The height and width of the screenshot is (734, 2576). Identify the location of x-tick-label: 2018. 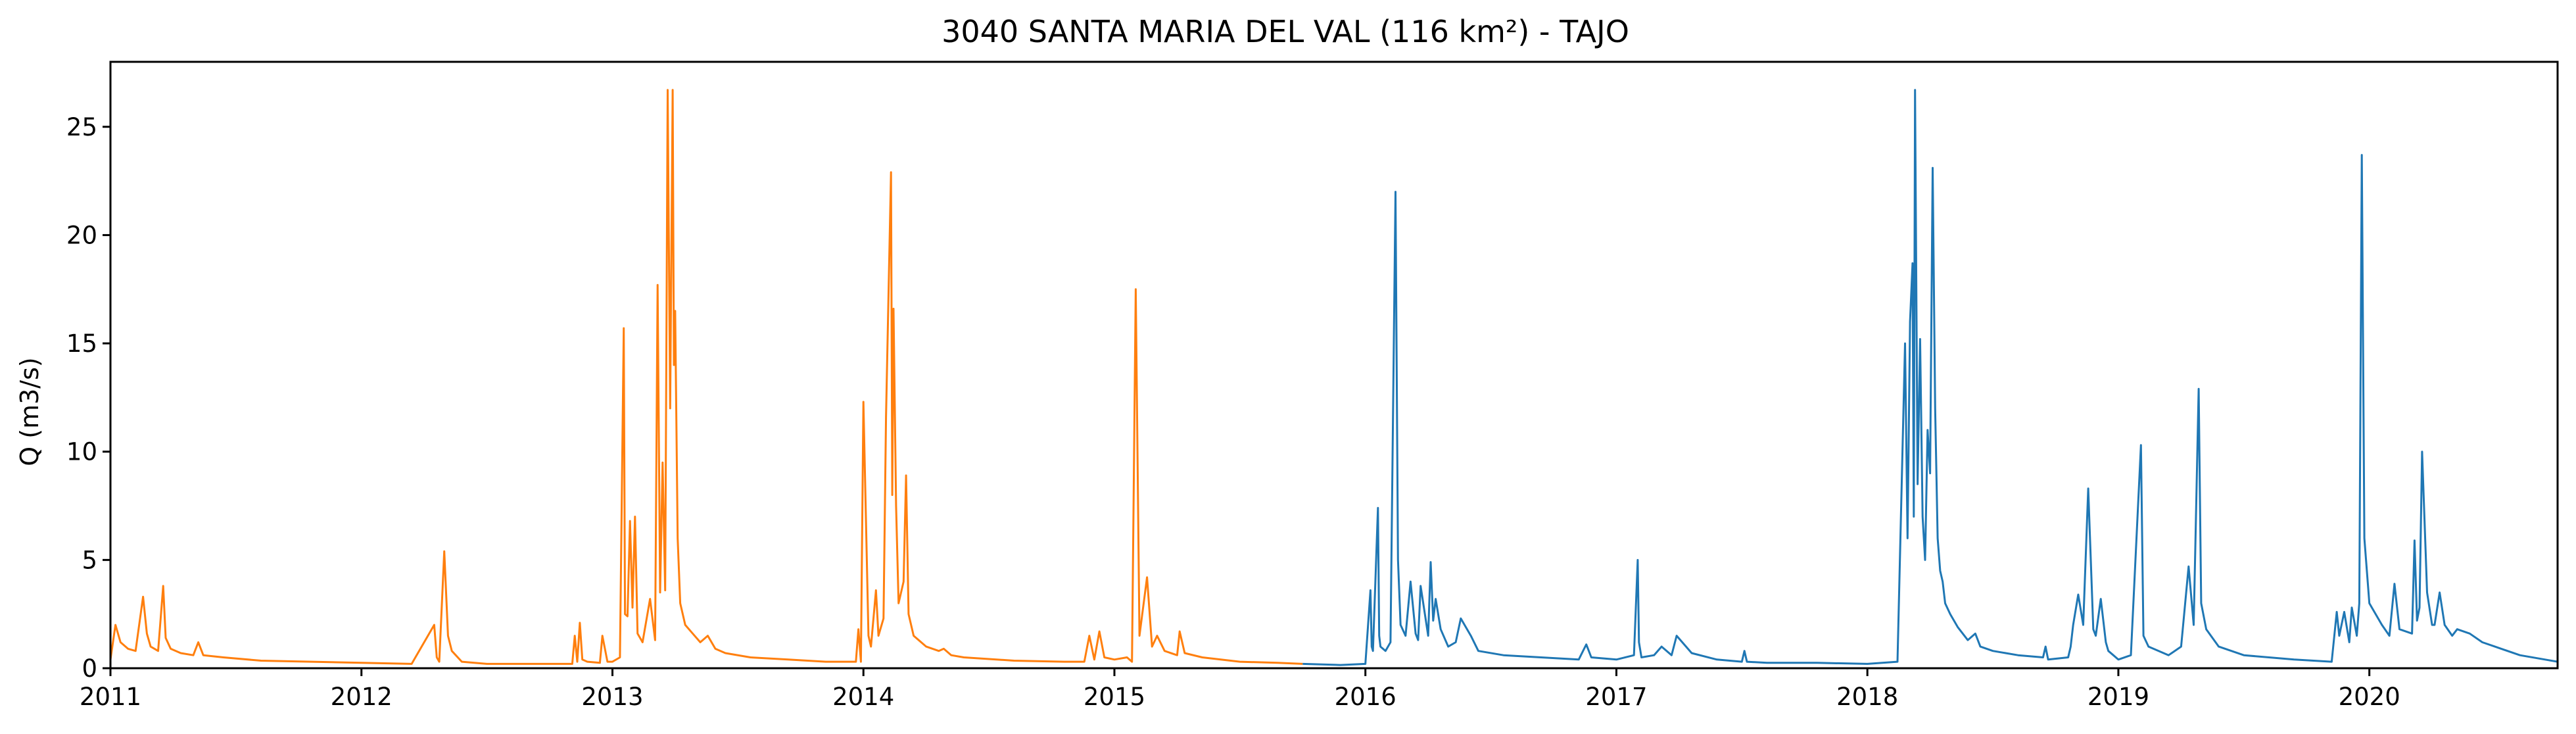
(1867, 697).